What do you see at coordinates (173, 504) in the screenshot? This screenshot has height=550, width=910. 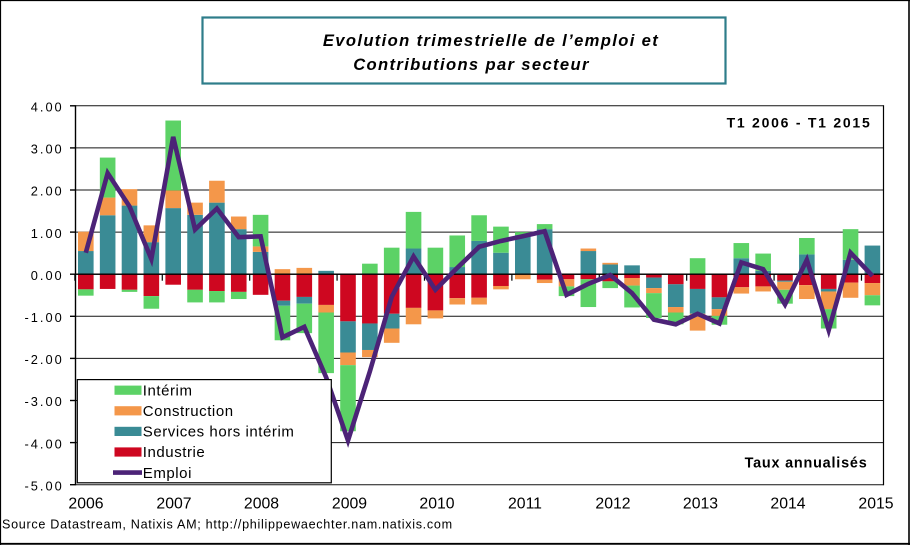 I see `svg-text: 2007` at bounding box center [173, 504].